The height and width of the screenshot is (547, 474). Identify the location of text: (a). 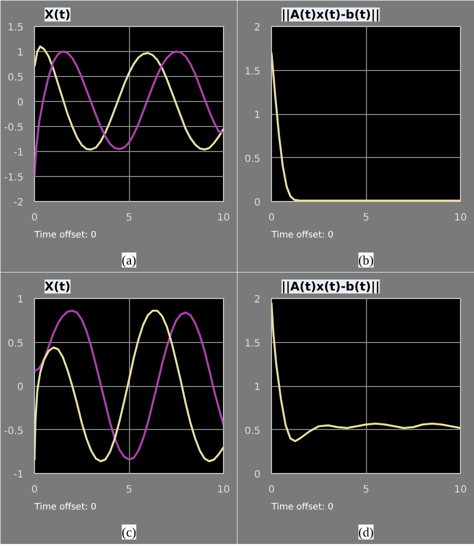
(129, 260).